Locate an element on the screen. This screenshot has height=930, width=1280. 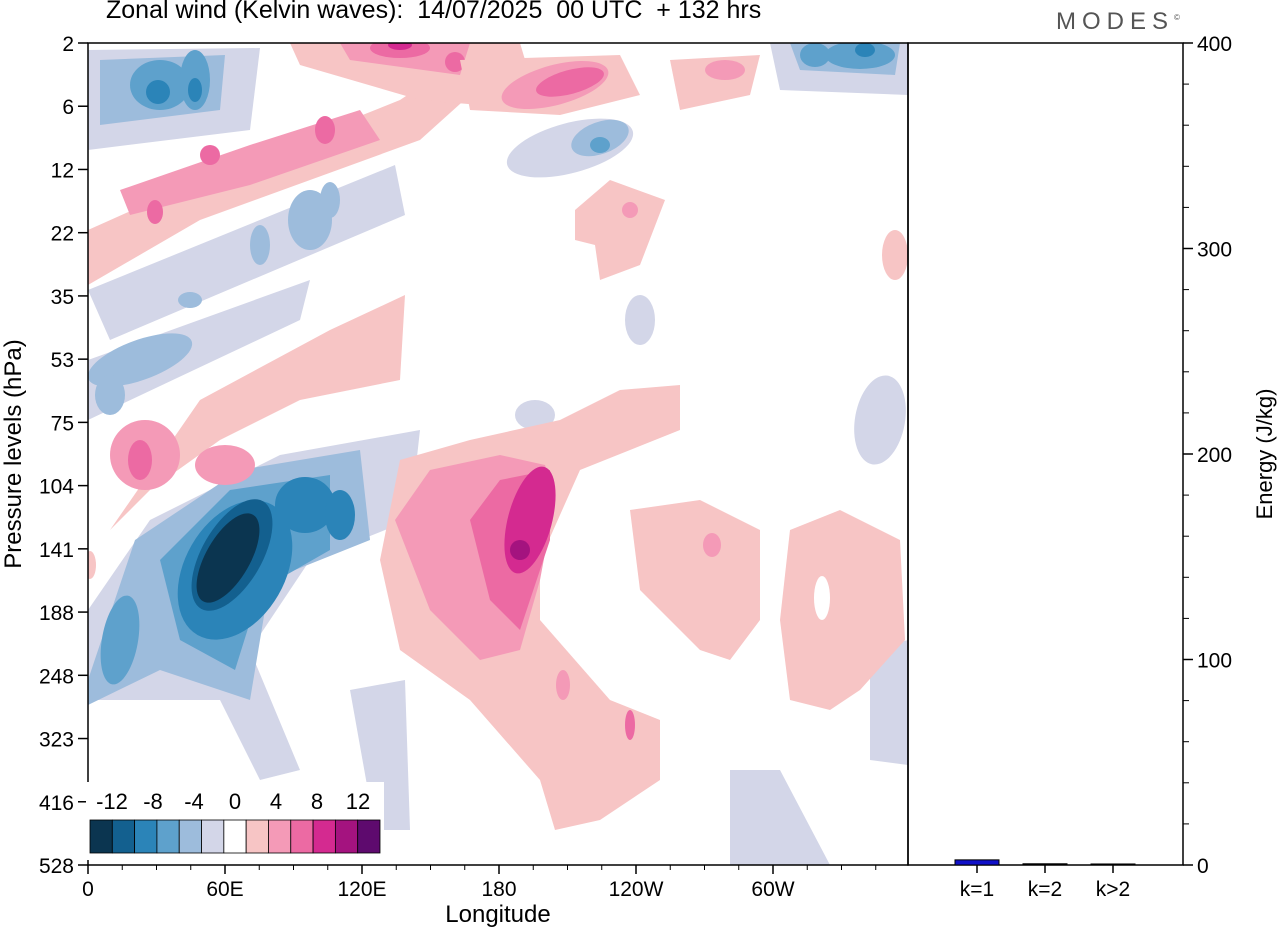
energy-tick-label: 0 is located at coordinates (1203, 866).